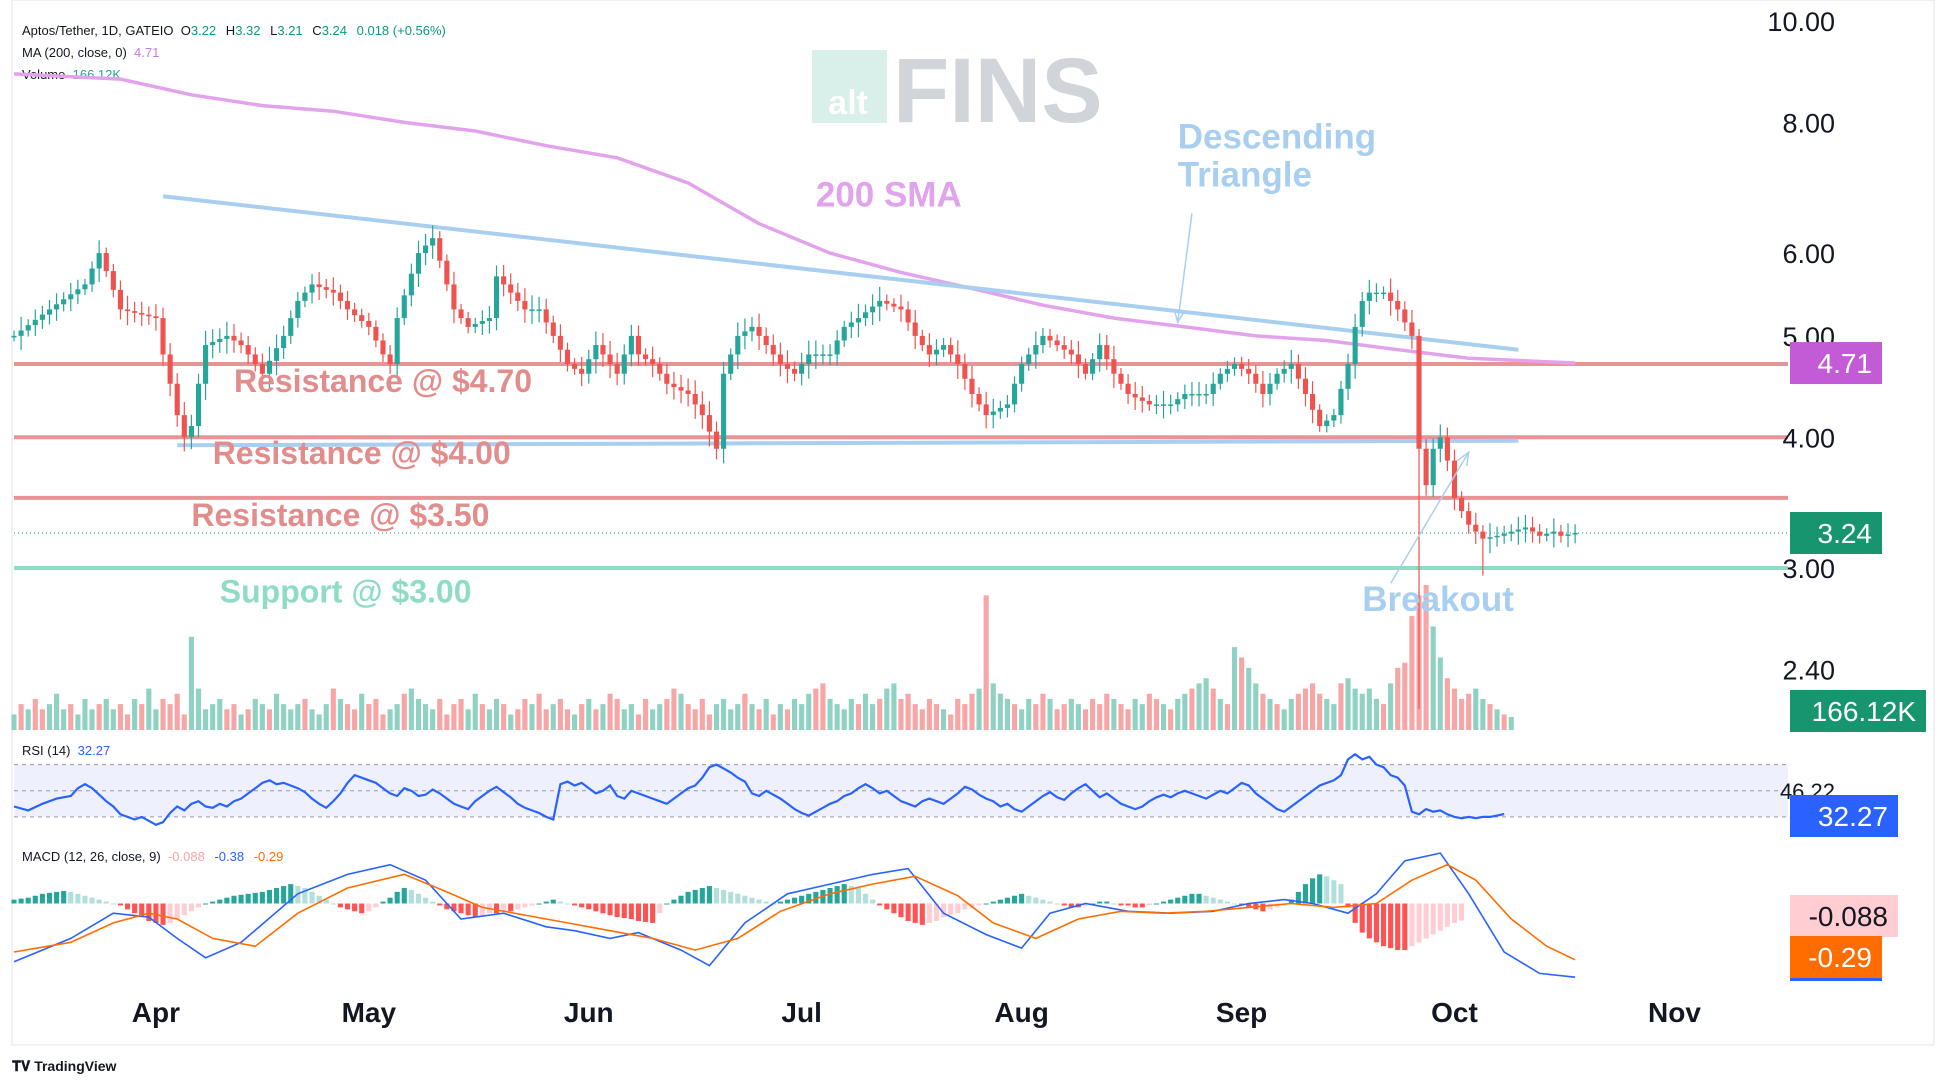  What do you see at coordinates (957, 91) in the screenshot?
I see `watermark: alt FINS` at bounding box center [957, 91].